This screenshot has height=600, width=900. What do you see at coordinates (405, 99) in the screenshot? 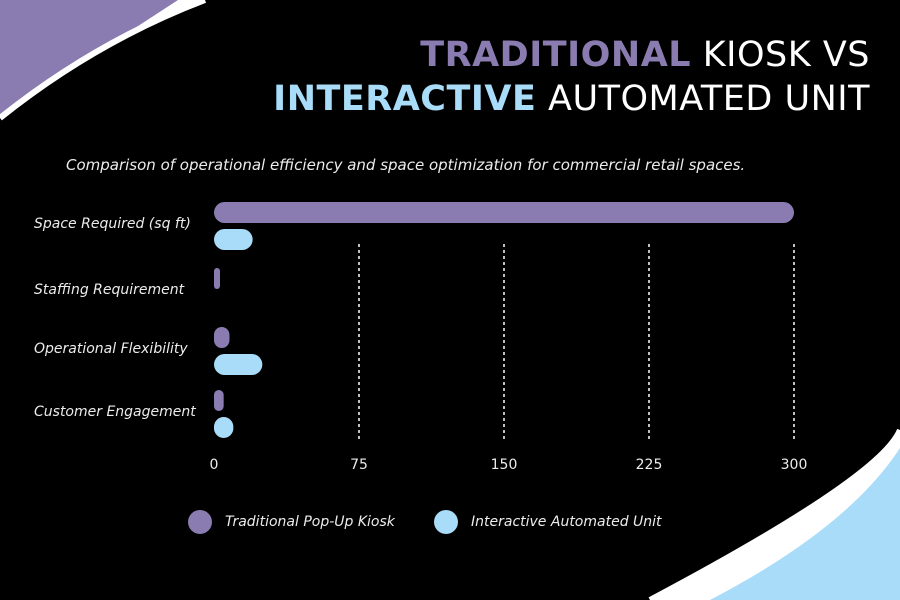
I see `title-highlight-interactive: INTERACTIVE` at bounding box center [405, 99].